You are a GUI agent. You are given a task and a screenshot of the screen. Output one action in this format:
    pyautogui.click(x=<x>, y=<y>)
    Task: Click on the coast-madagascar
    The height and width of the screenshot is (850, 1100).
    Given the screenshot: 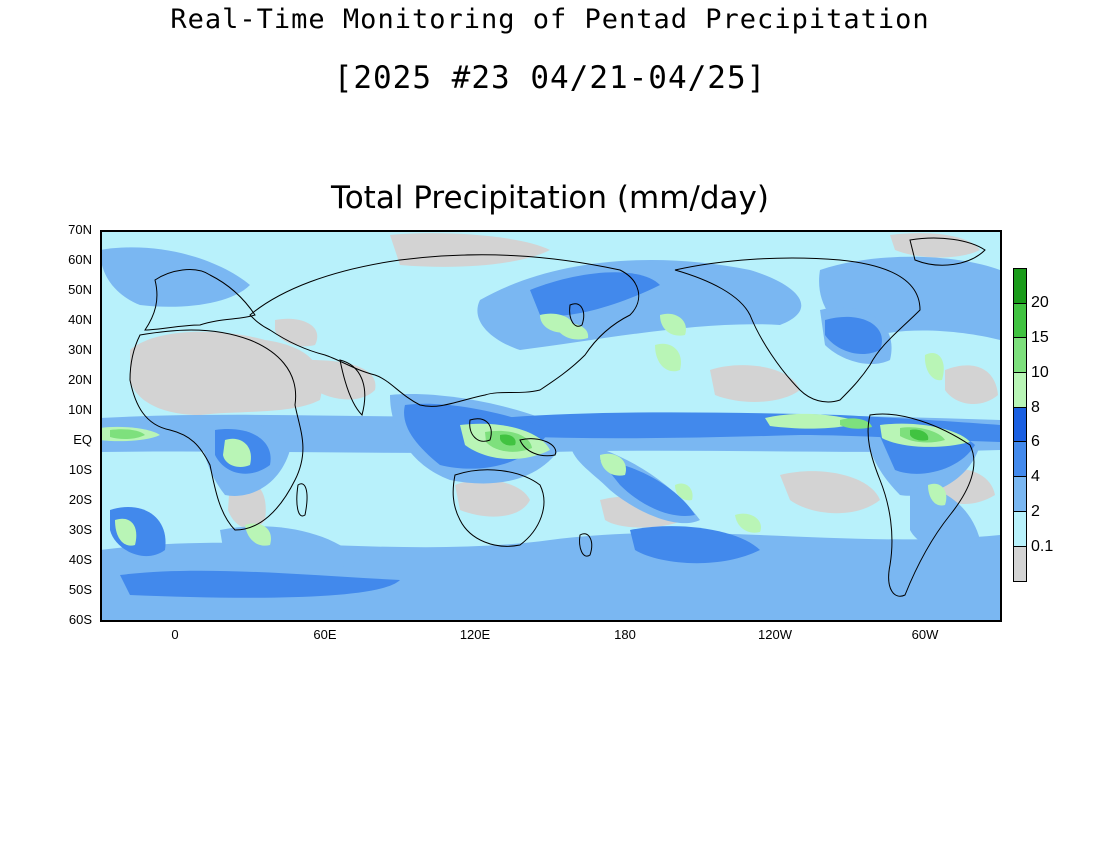 What is the action you would take?
    pyautogui.click(x=302, y=500)
    